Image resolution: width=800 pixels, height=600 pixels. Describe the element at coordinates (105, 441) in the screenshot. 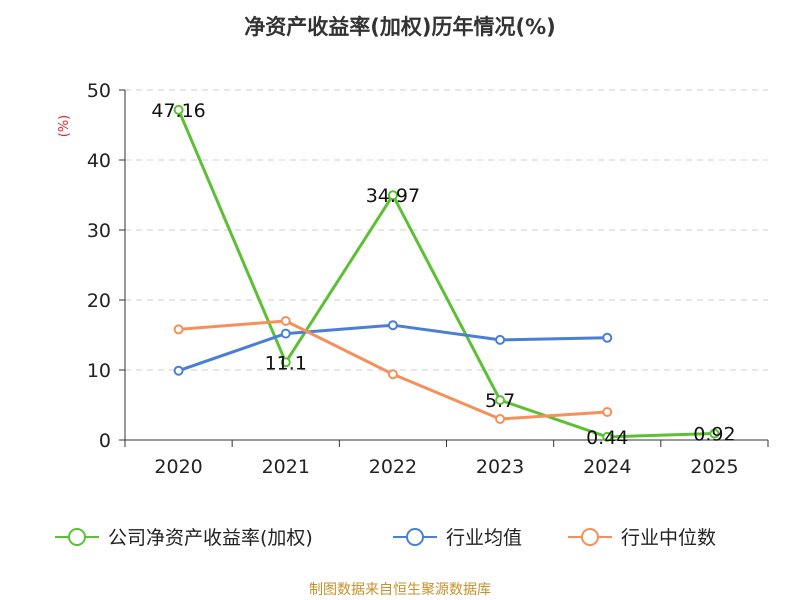

I see `y-tick-label-0: 0` at that location.